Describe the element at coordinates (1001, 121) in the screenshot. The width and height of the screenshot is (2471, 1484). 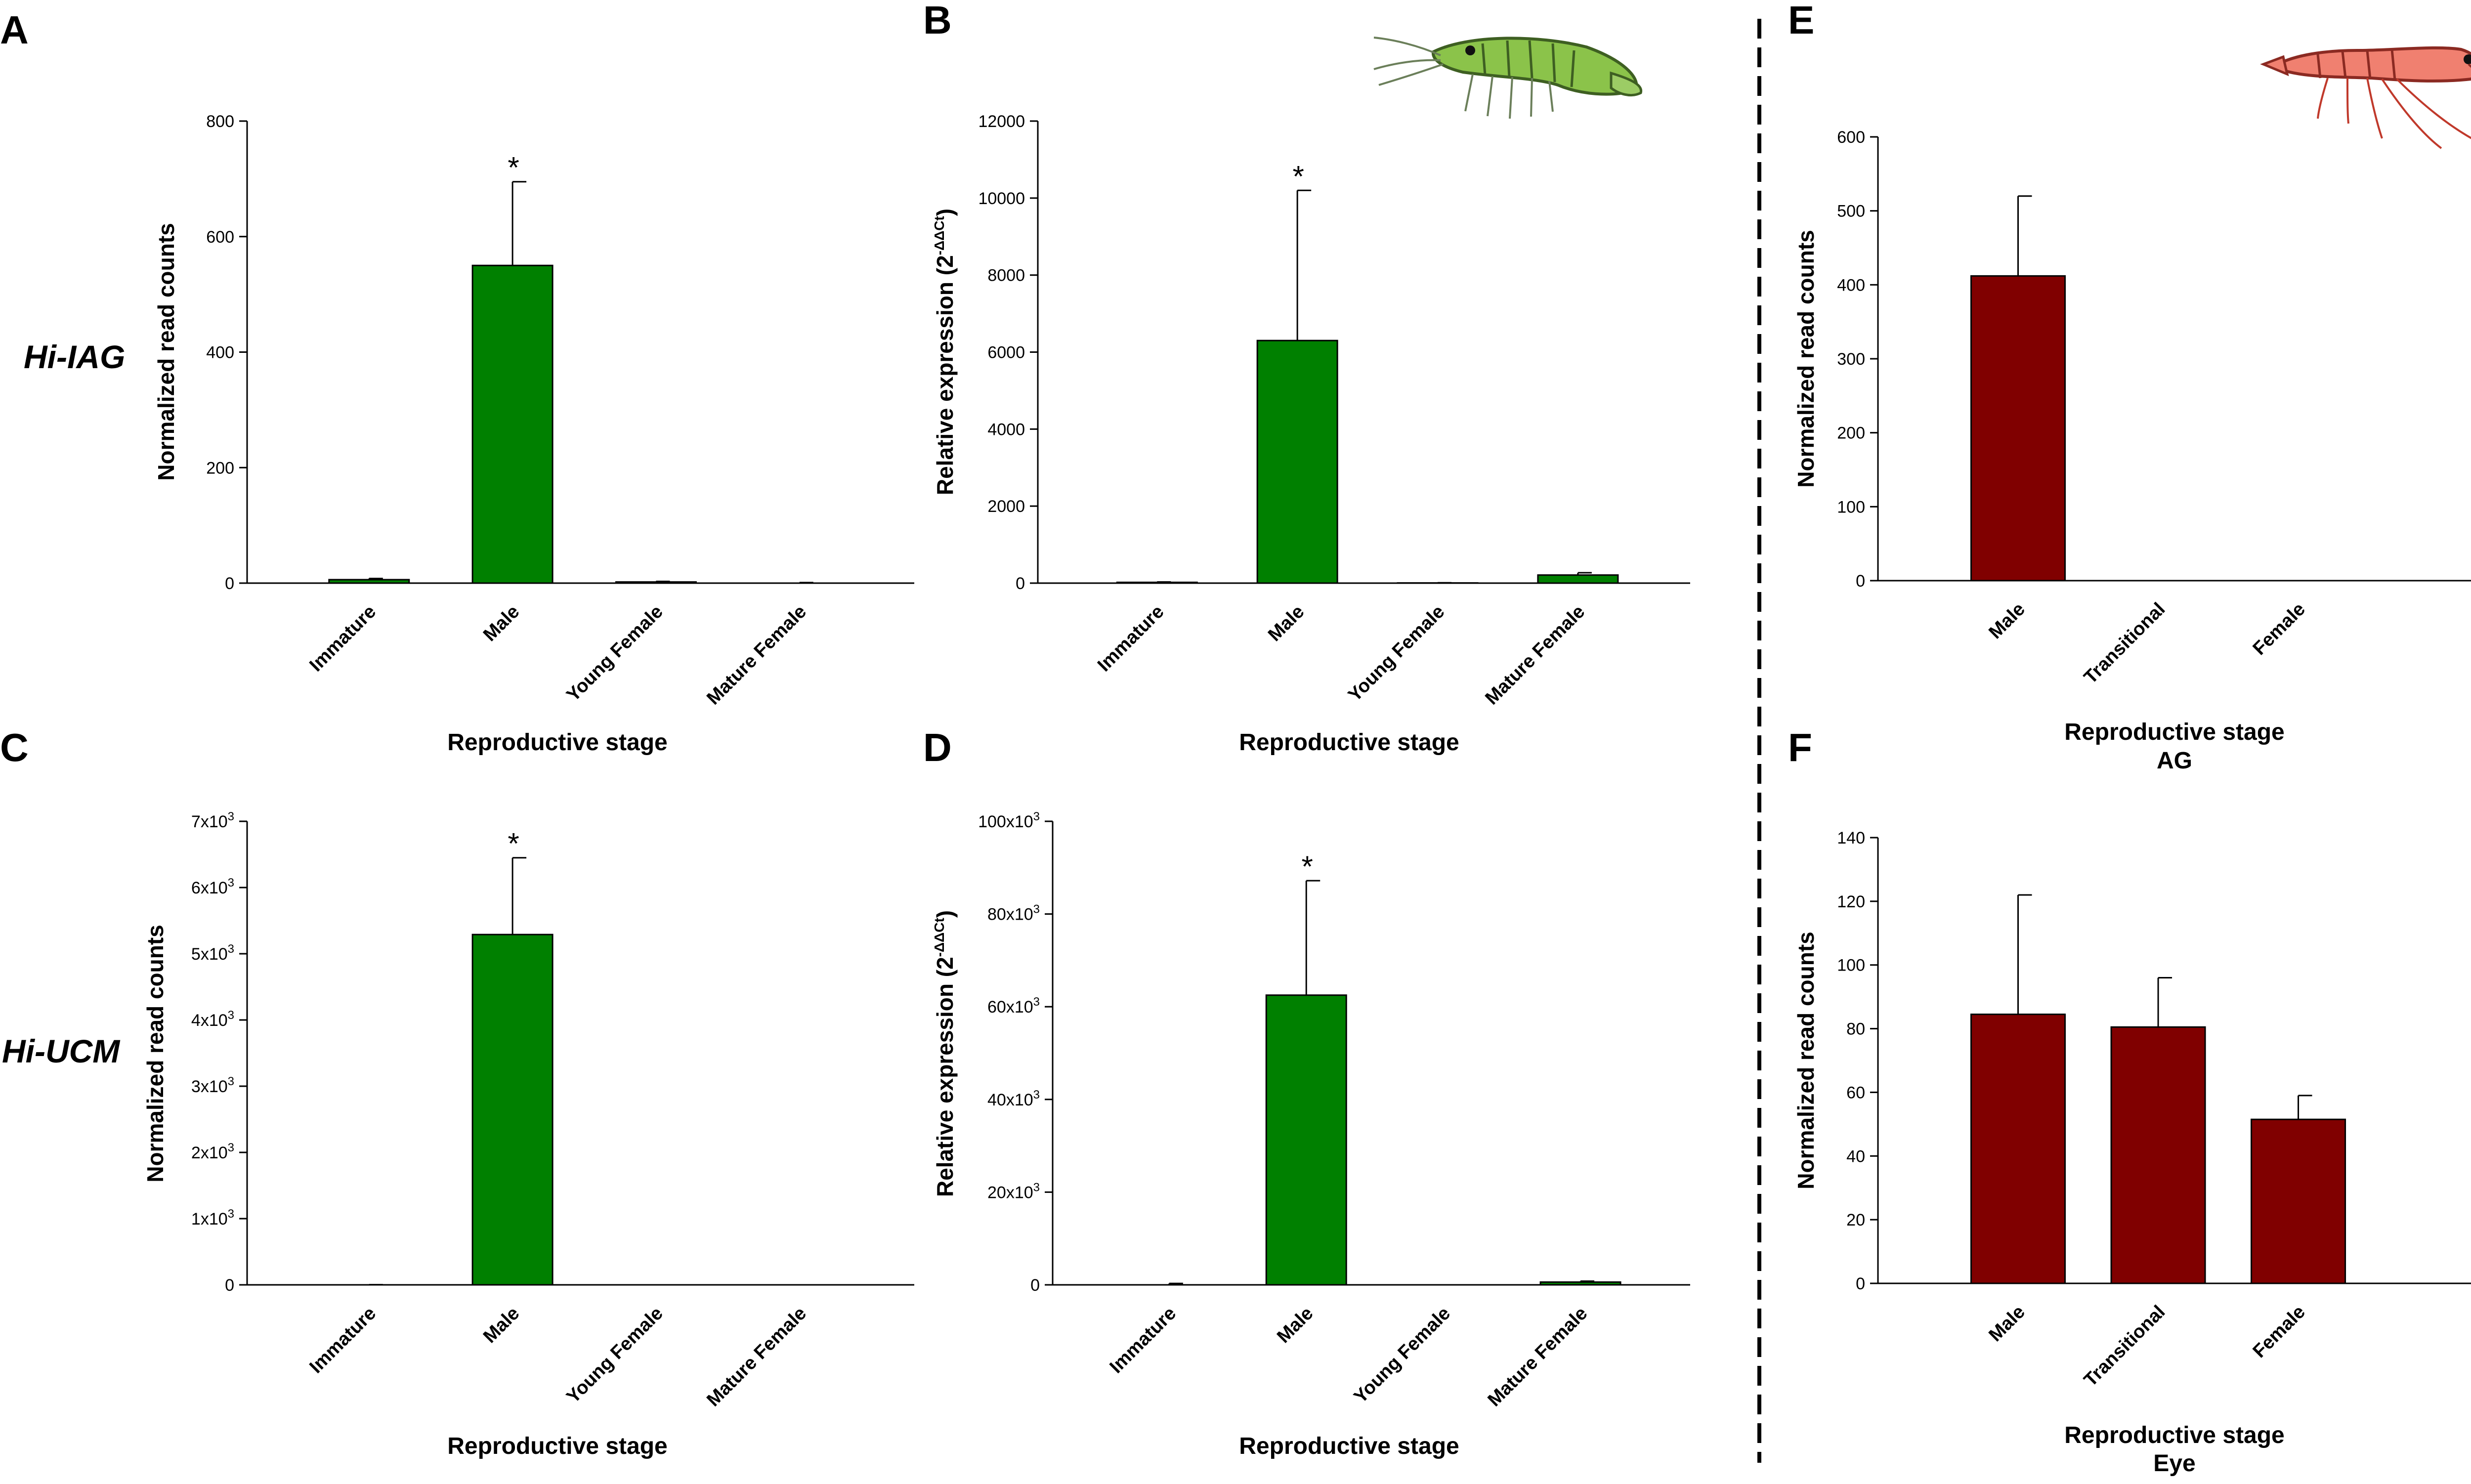
I see `pb-ytick-label: 12000` at that location.